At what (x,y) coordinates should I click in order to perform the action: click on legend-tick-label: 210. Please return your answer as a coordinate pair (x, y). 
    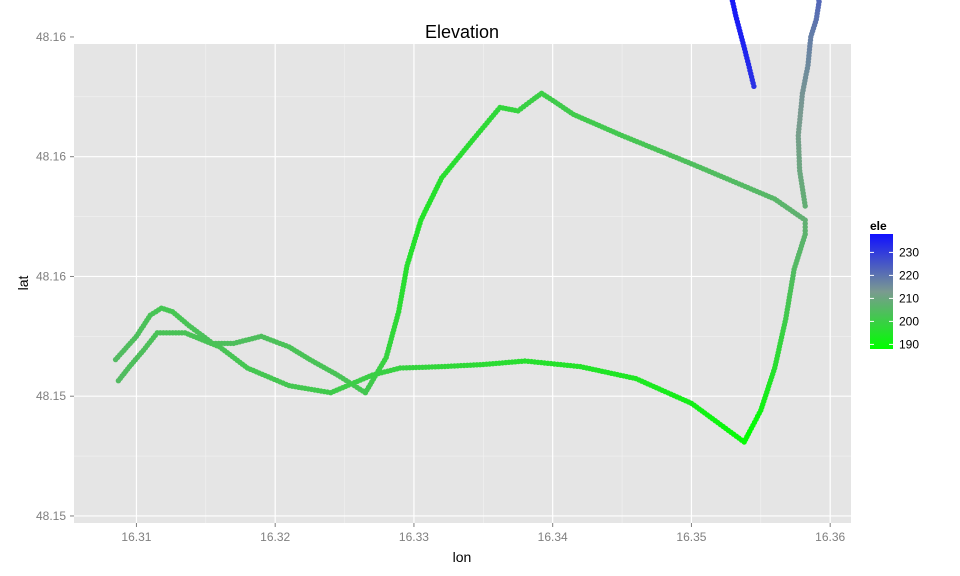
    Looking at the image, I should click on (909, 298).